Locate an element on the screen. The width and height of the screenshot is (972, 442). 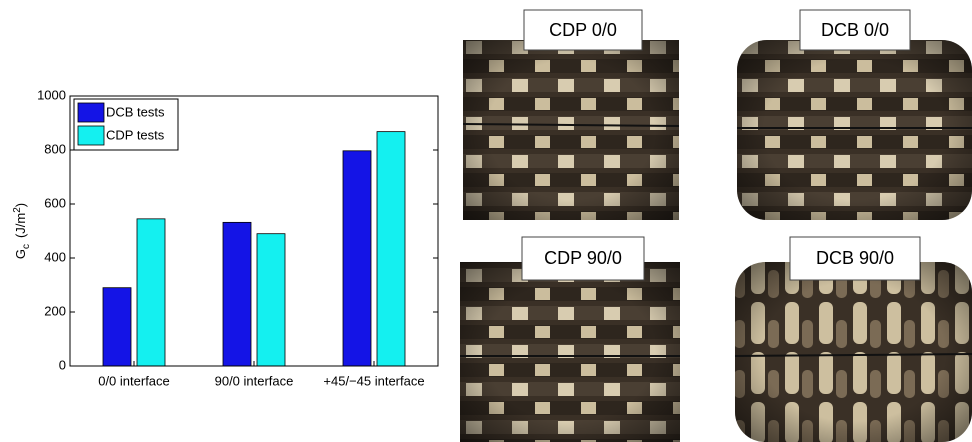
y-tick-label: 400 is located at coordinates (55, 256).